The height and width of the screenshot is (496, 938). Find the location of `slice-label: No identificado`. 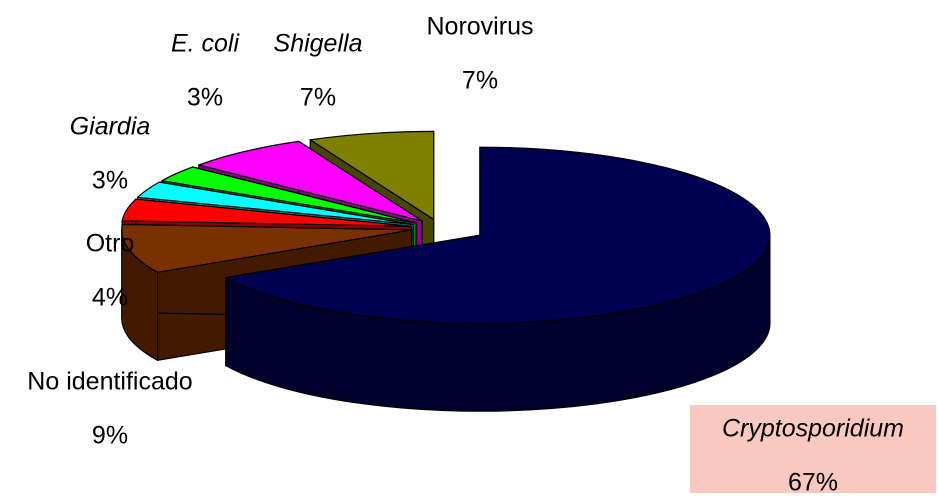

slice-label: No identificado is located at coordinates (109, 382).